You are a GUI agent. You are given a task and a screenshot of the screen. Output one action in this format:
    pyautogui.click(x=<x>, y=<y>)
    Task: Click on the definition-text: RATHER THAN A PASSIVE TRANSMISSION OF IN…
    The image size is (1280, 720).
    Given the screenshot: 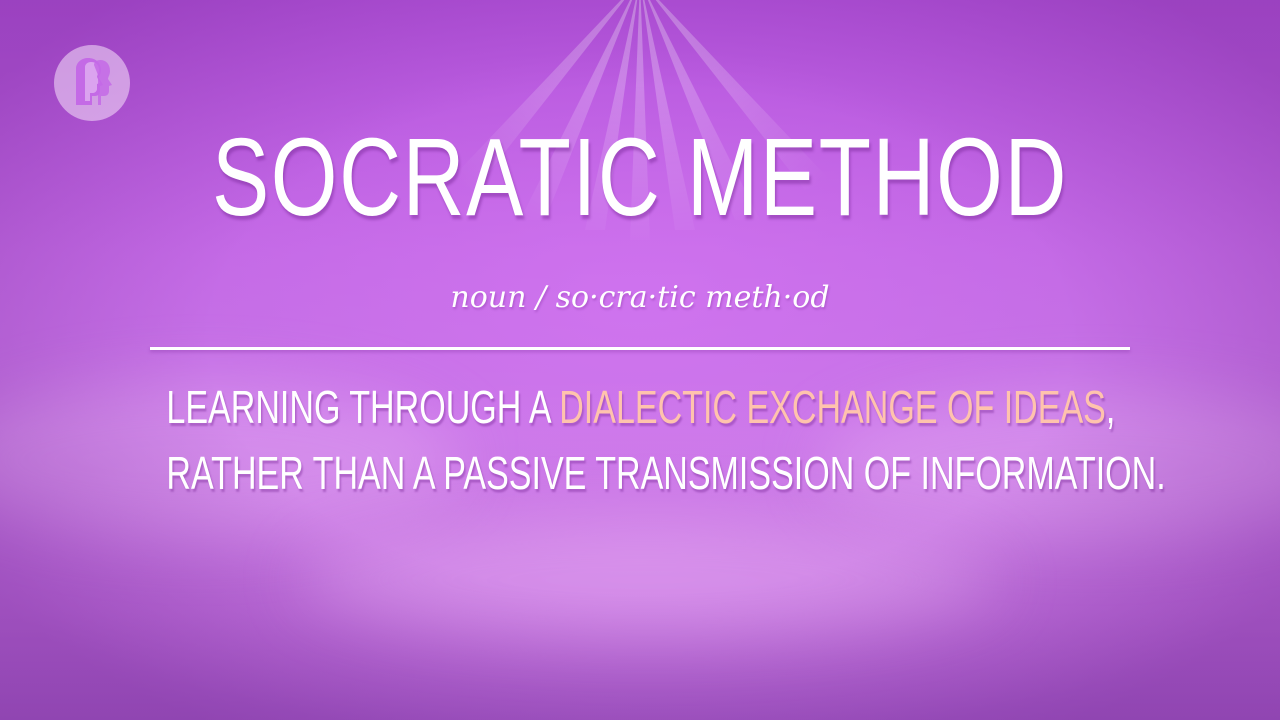 What is the action you would take?
    pyautogui.click(x=666, y=473)
    